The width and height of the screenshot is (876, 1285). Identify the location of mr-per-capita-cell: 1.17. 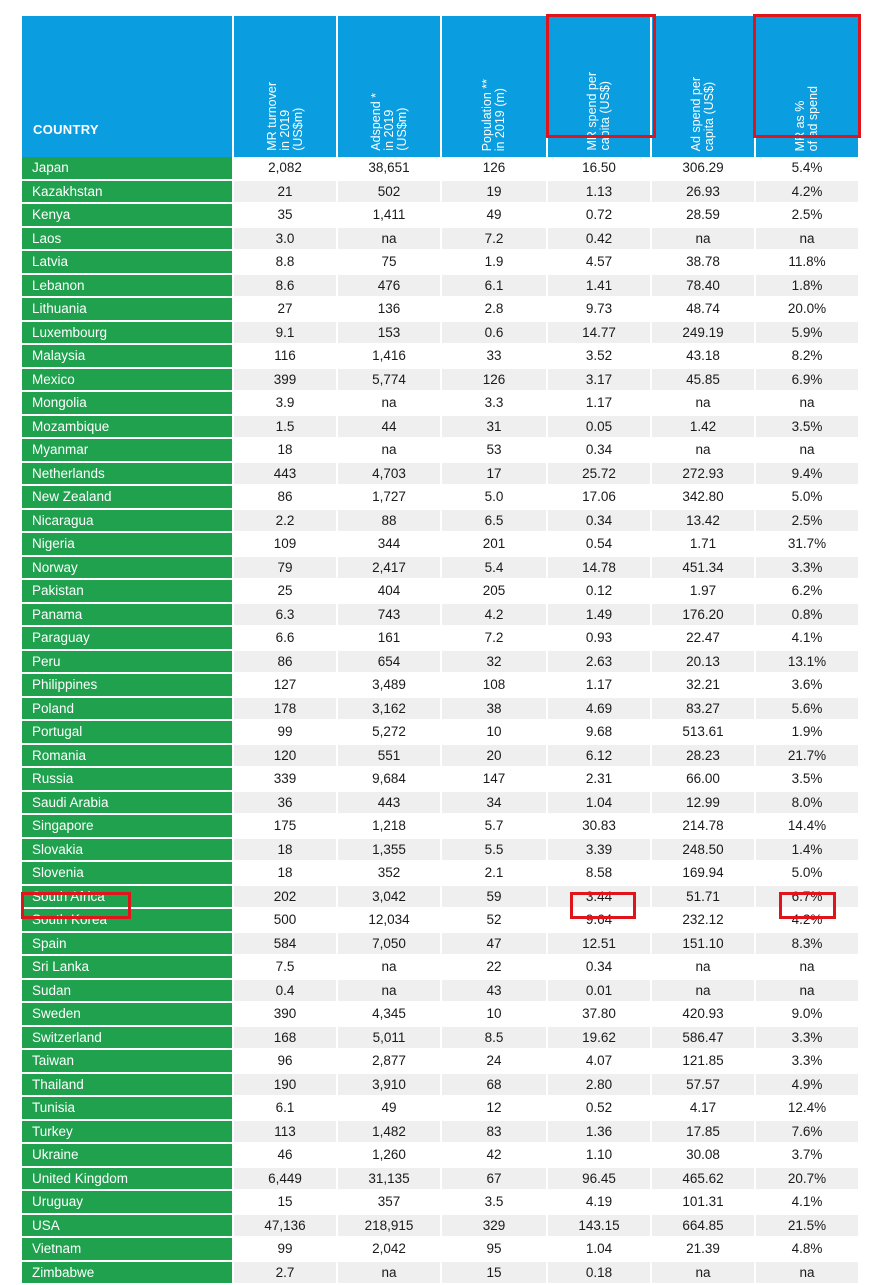
(600, 686).